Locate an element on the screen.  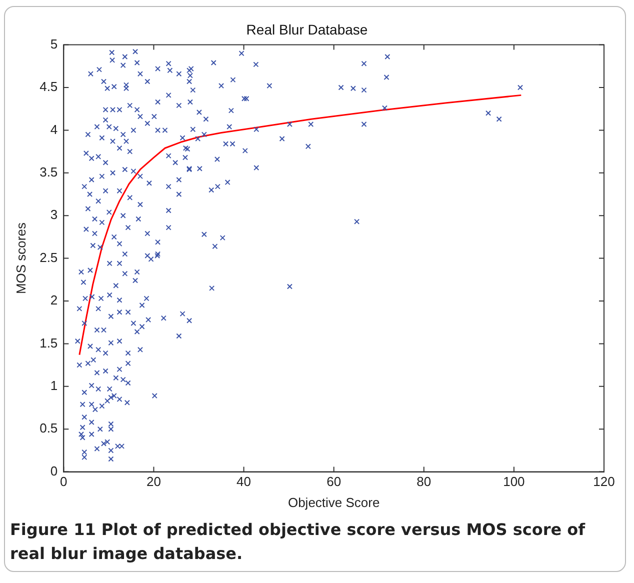
y-tick-label: 0 is located at coordinates (54, 470).